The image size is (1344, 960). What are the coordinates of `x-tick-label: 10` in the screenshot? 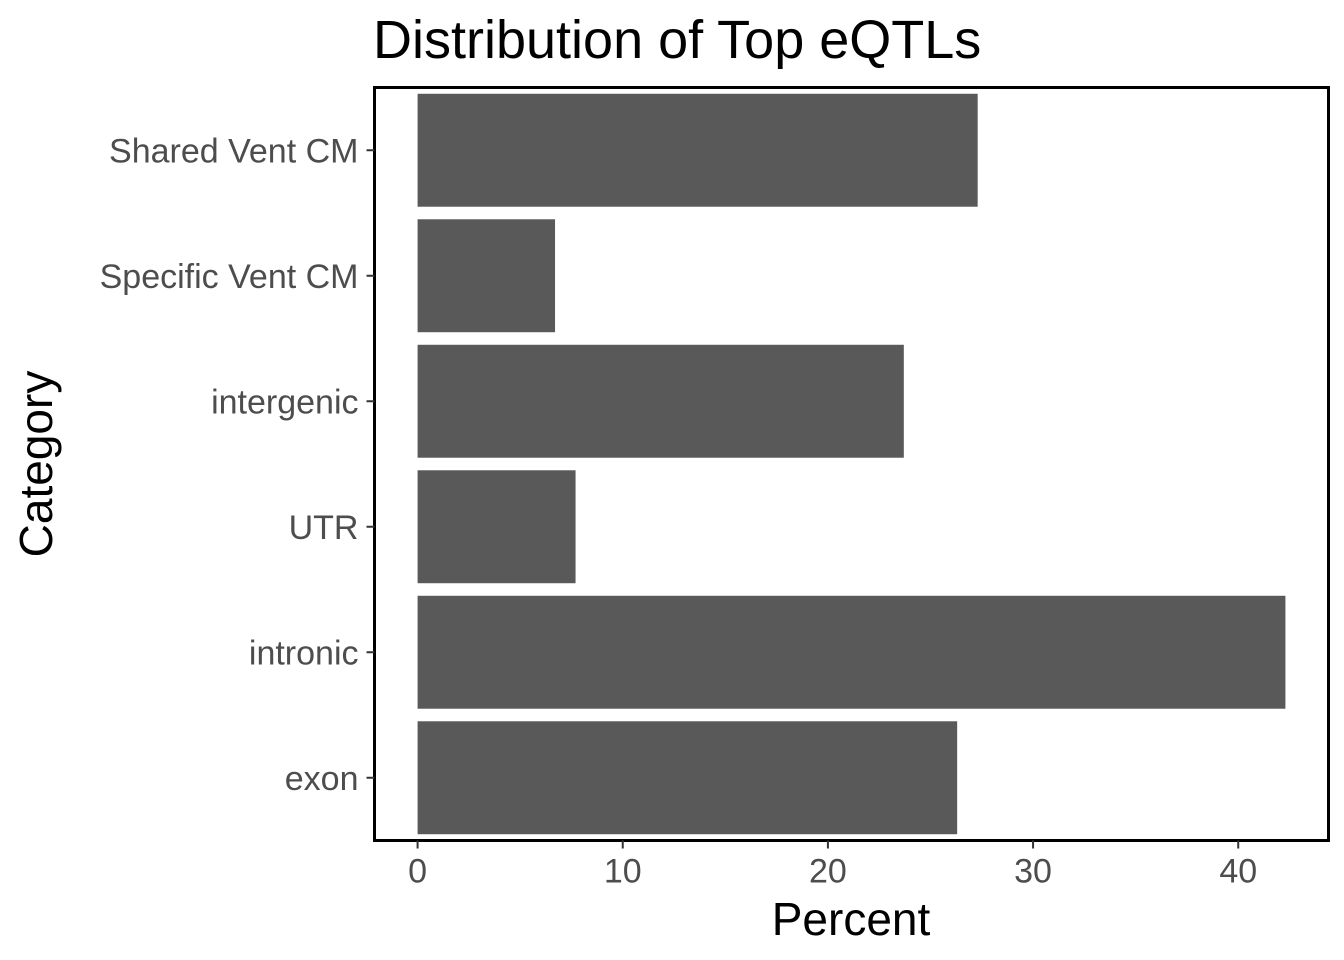 It's located at (623, 872).